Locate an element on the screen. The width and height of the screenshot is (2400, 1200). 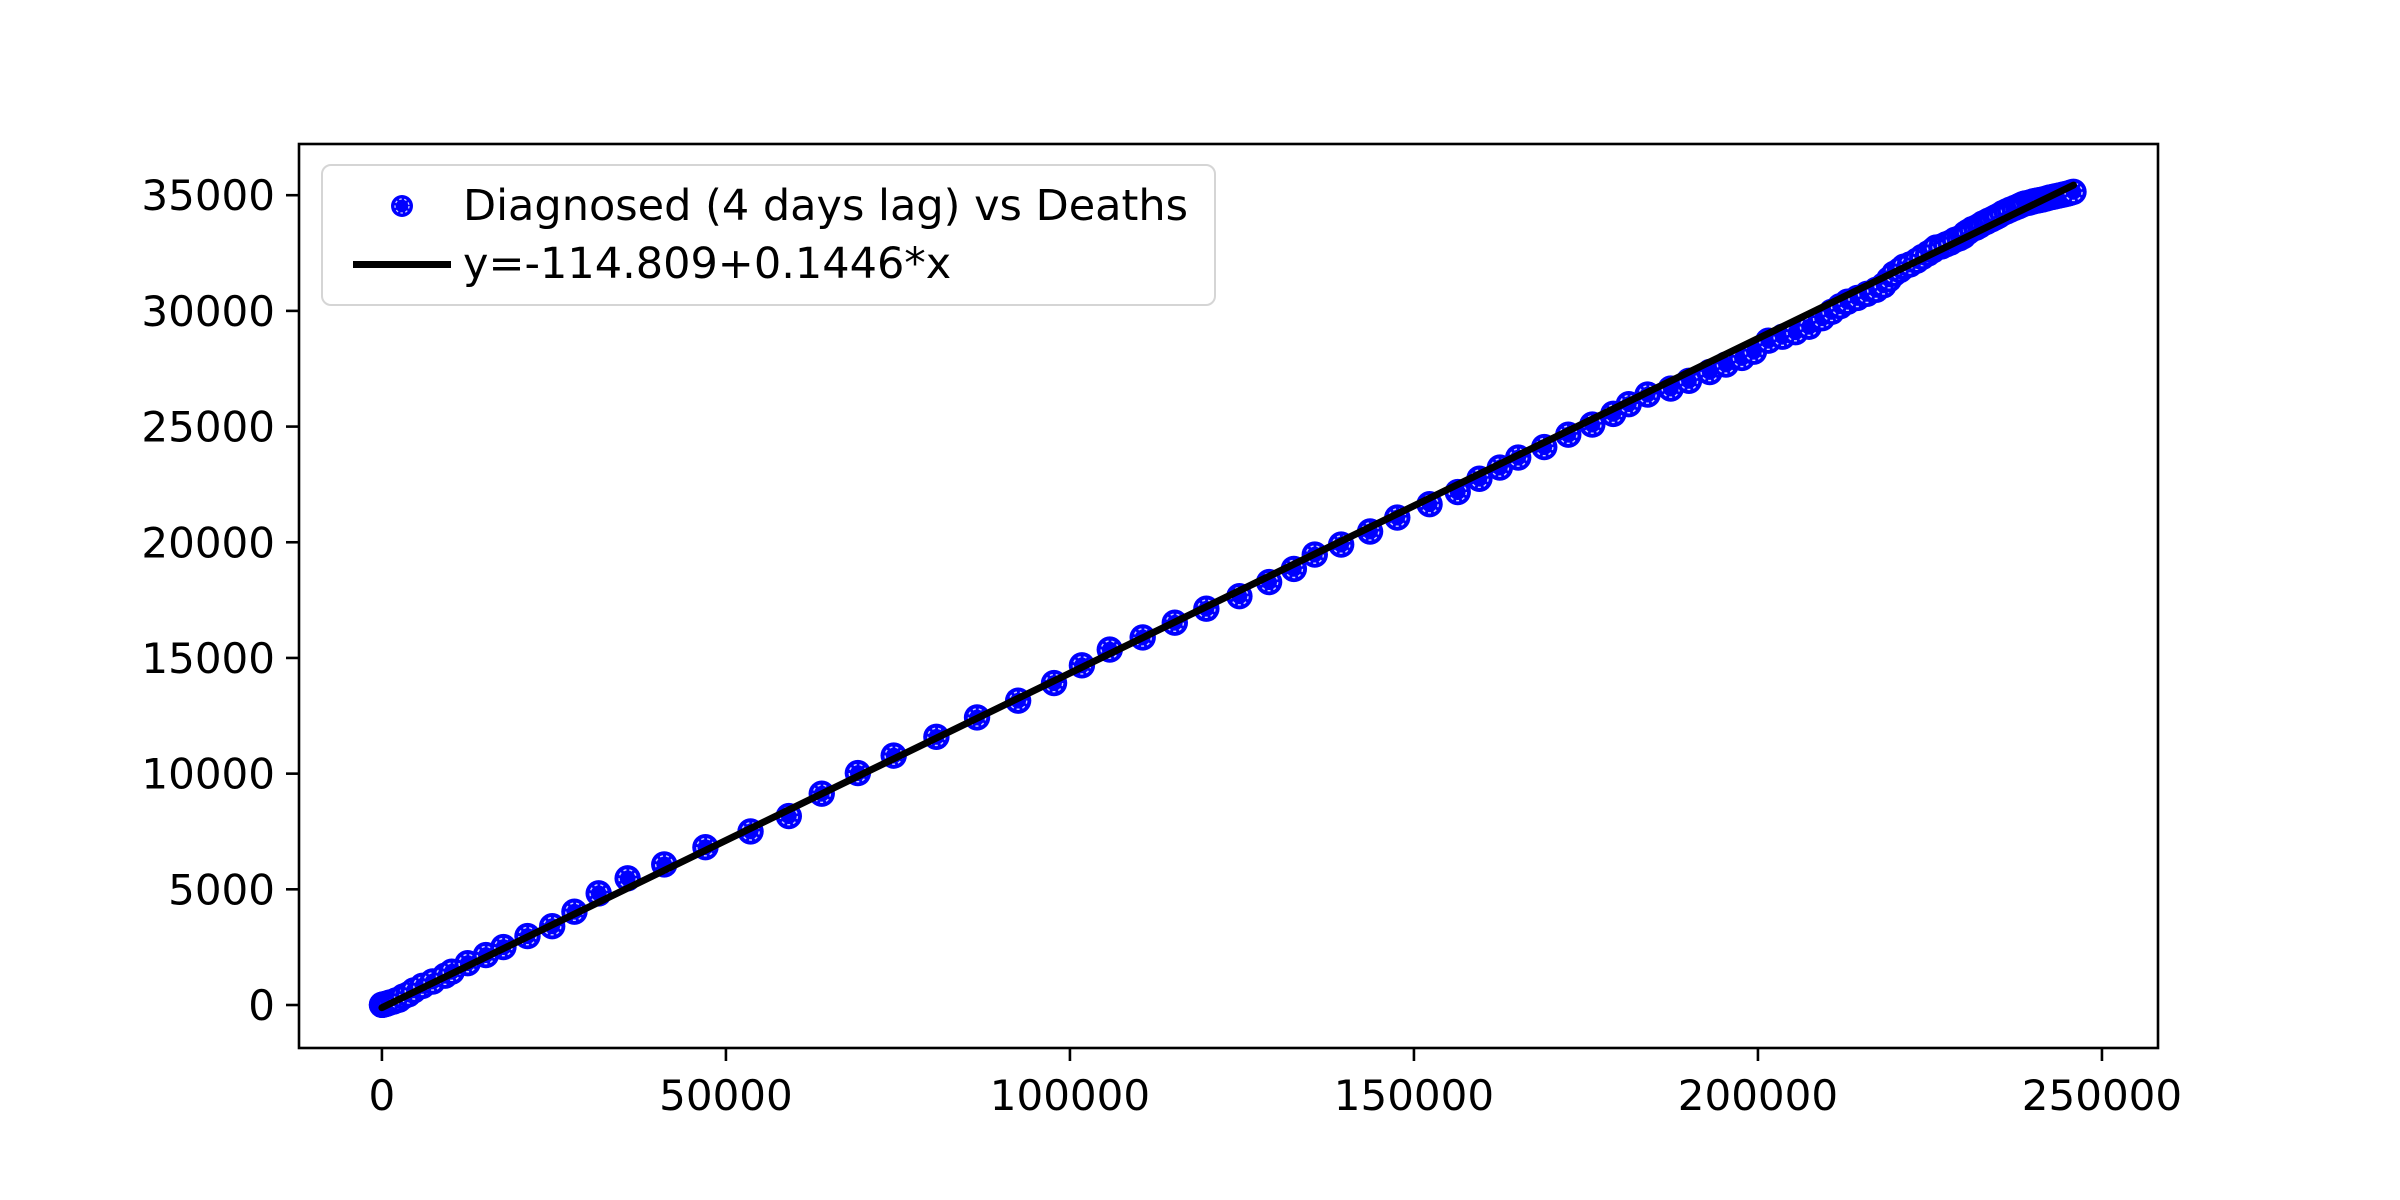
legend-entry-fit-line: y=-114.809+0.1446*x is located at coordinates (764, 264).